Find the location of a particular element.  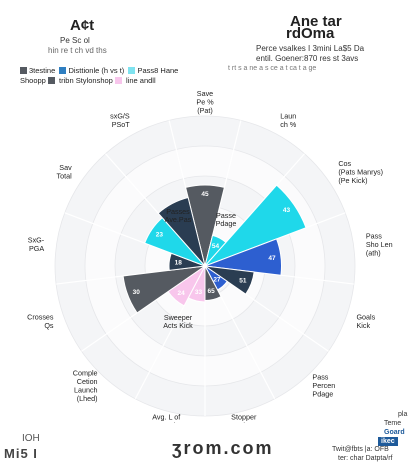

legend-item: 3testine is located at coordinates (37, 70).